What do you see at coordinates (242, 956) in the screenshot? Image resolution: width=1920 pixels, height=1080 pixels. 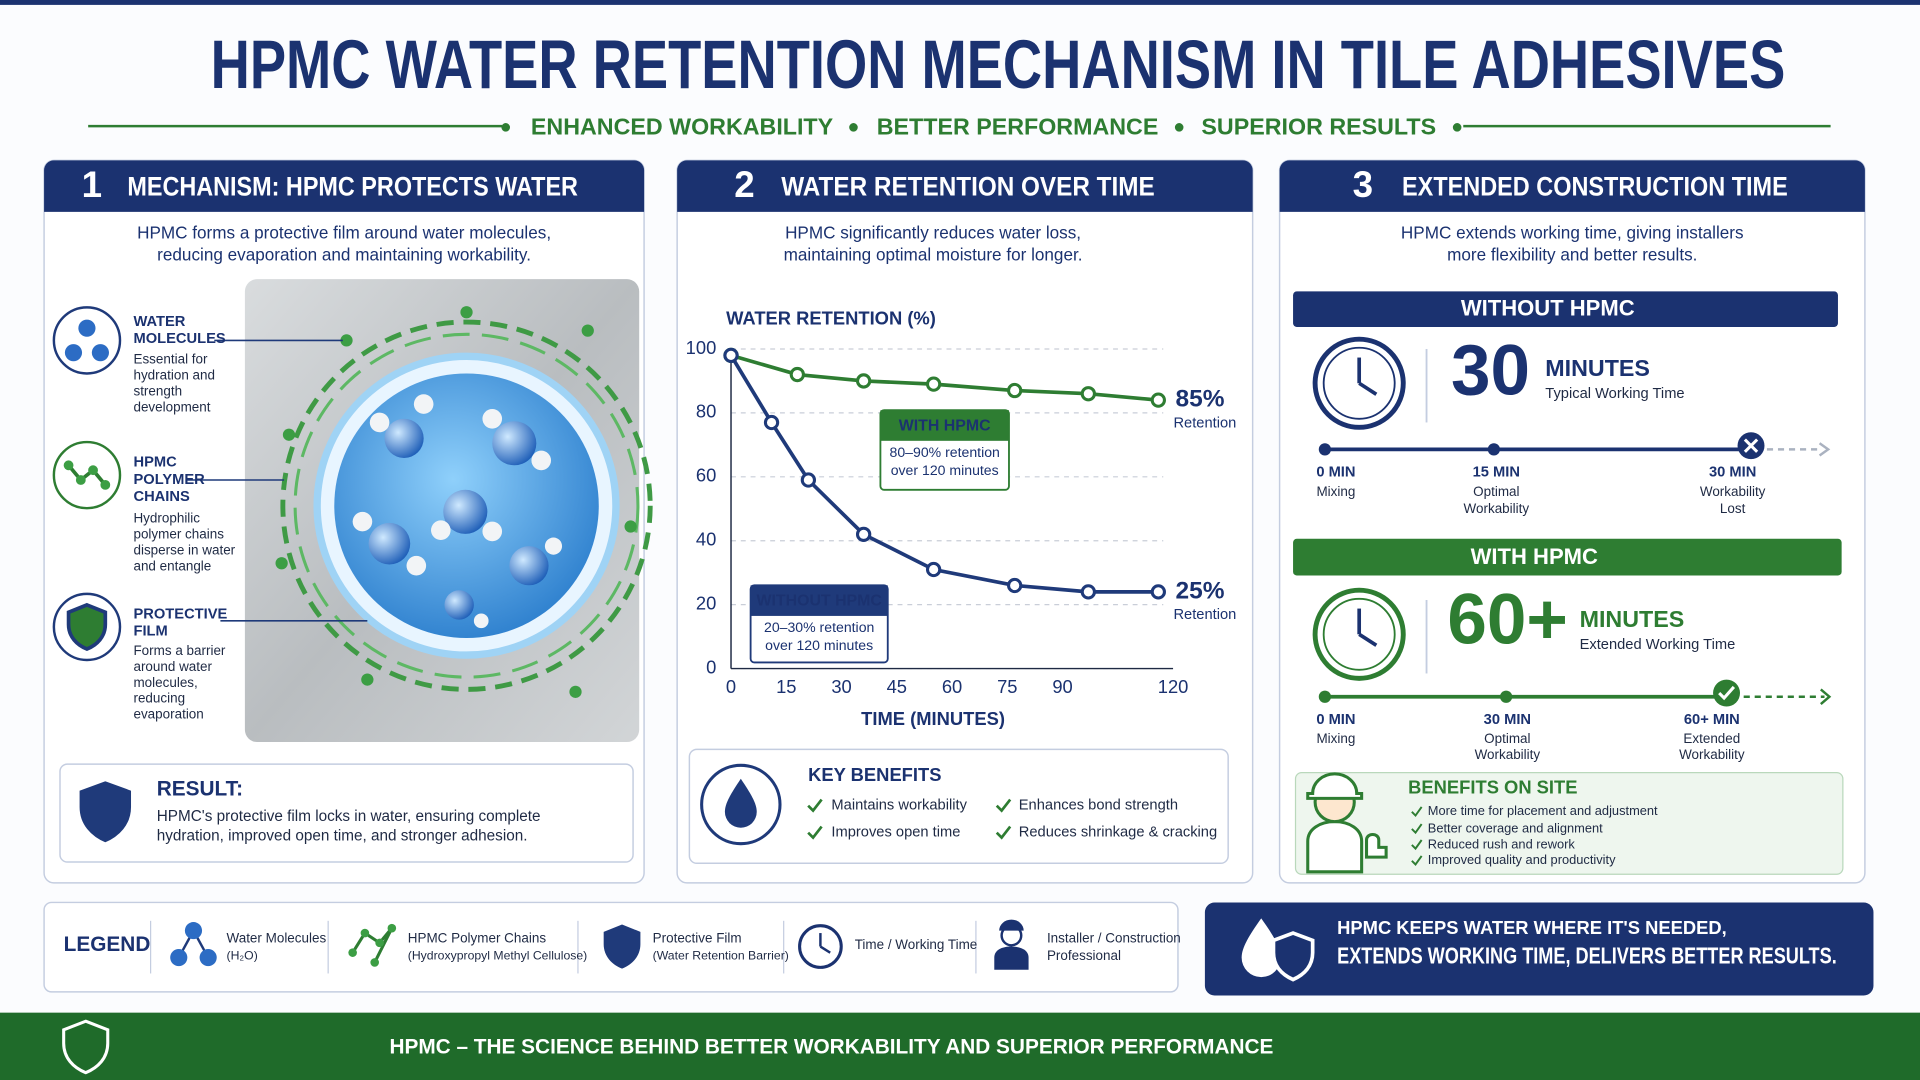 I see `legend-sub: (H₂O)` at bounding box center [242, 956].